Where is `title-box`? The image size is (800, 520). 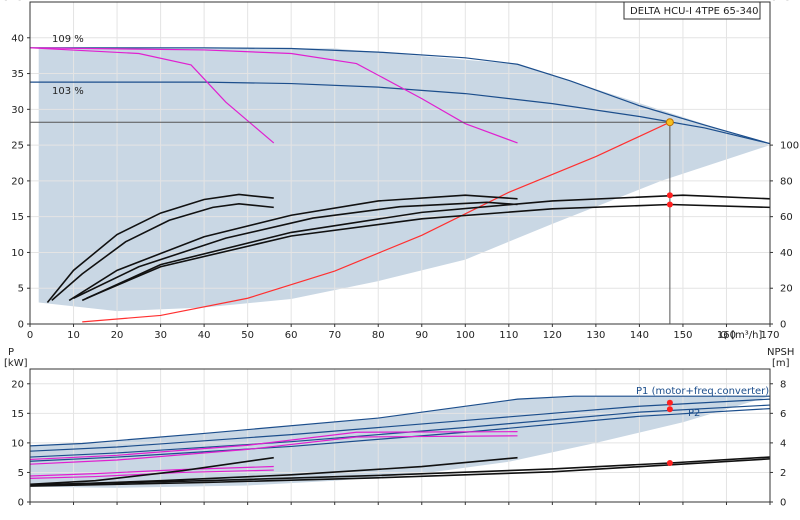
title-box is located at coordinates (692, 10).